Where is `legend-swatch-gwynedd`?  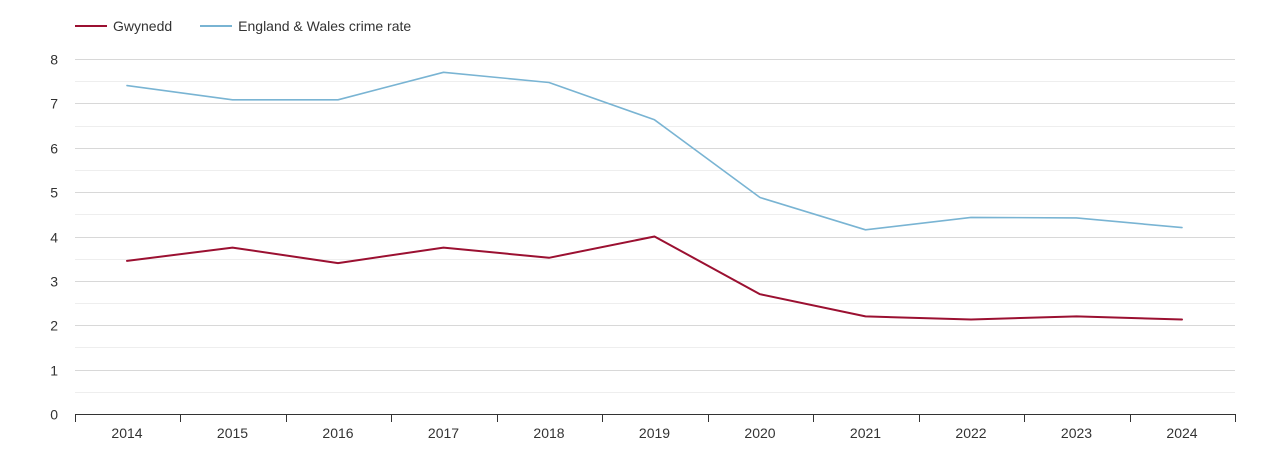 legend-swatch-gwynedd is located at coordinates (91, 26).